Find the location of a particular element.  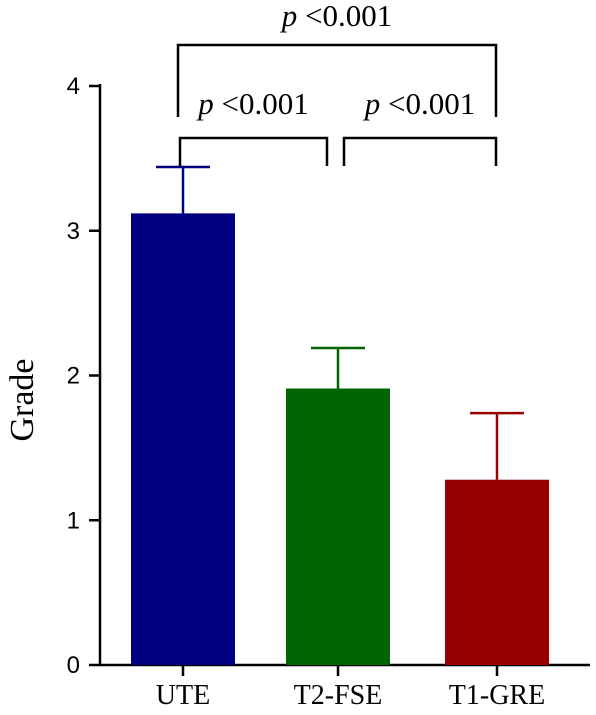

y-tick-label: 1 is located at coordinates (73, 520).